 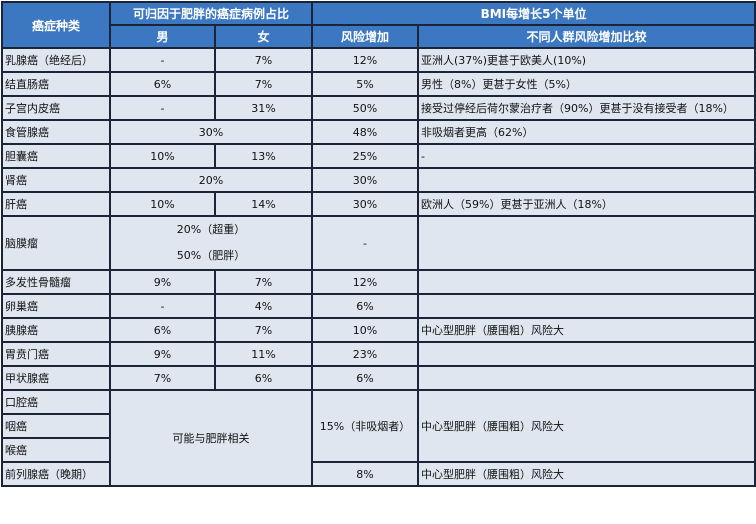 What do you see at coordinates (365, 84) in the screenshot?
I see `risk-increase: 5%` at bounding box center [365, 84].